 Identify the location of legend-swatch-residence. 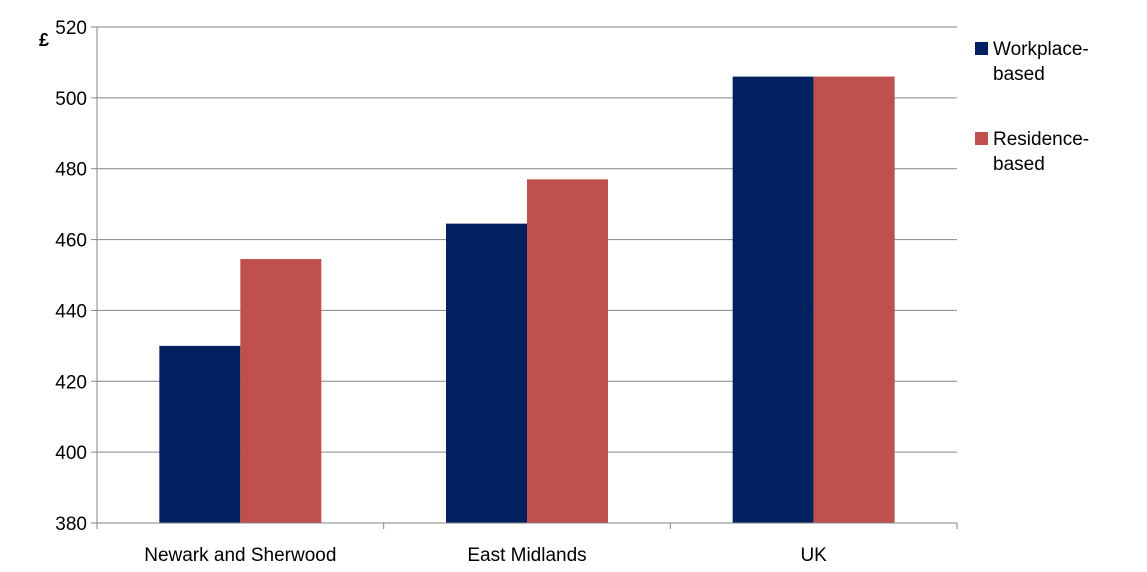
(981, 138).